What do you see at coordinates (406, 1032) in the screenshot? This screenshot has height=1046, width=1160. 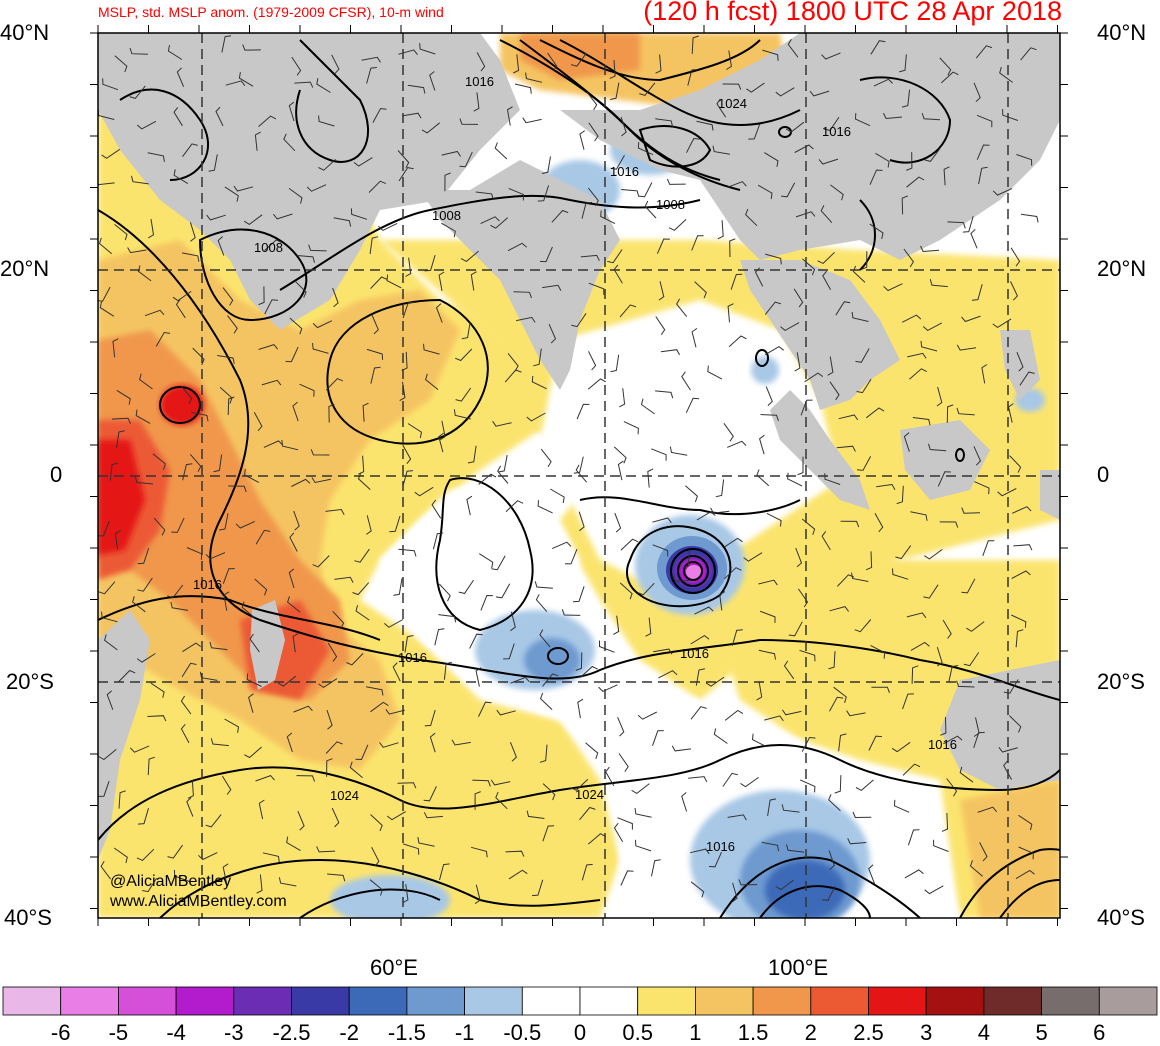 I see `colorbar-tick-label: -1.5` at bounding box center [406, 1032].